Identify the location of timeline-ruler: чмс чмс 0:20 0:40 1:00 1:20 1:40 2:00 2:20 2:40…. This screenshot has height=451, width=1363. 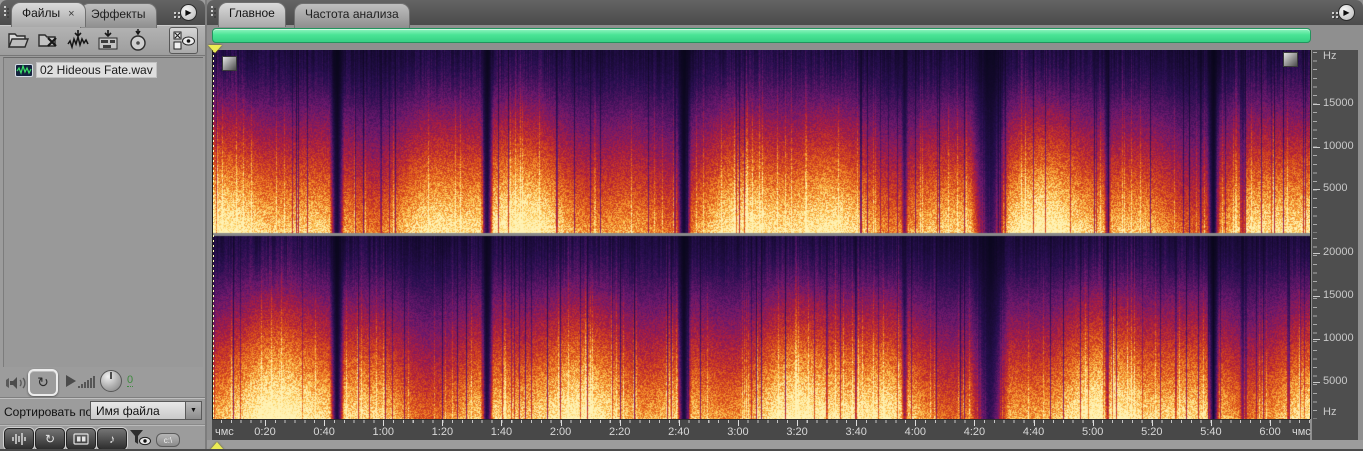
(761, 430).